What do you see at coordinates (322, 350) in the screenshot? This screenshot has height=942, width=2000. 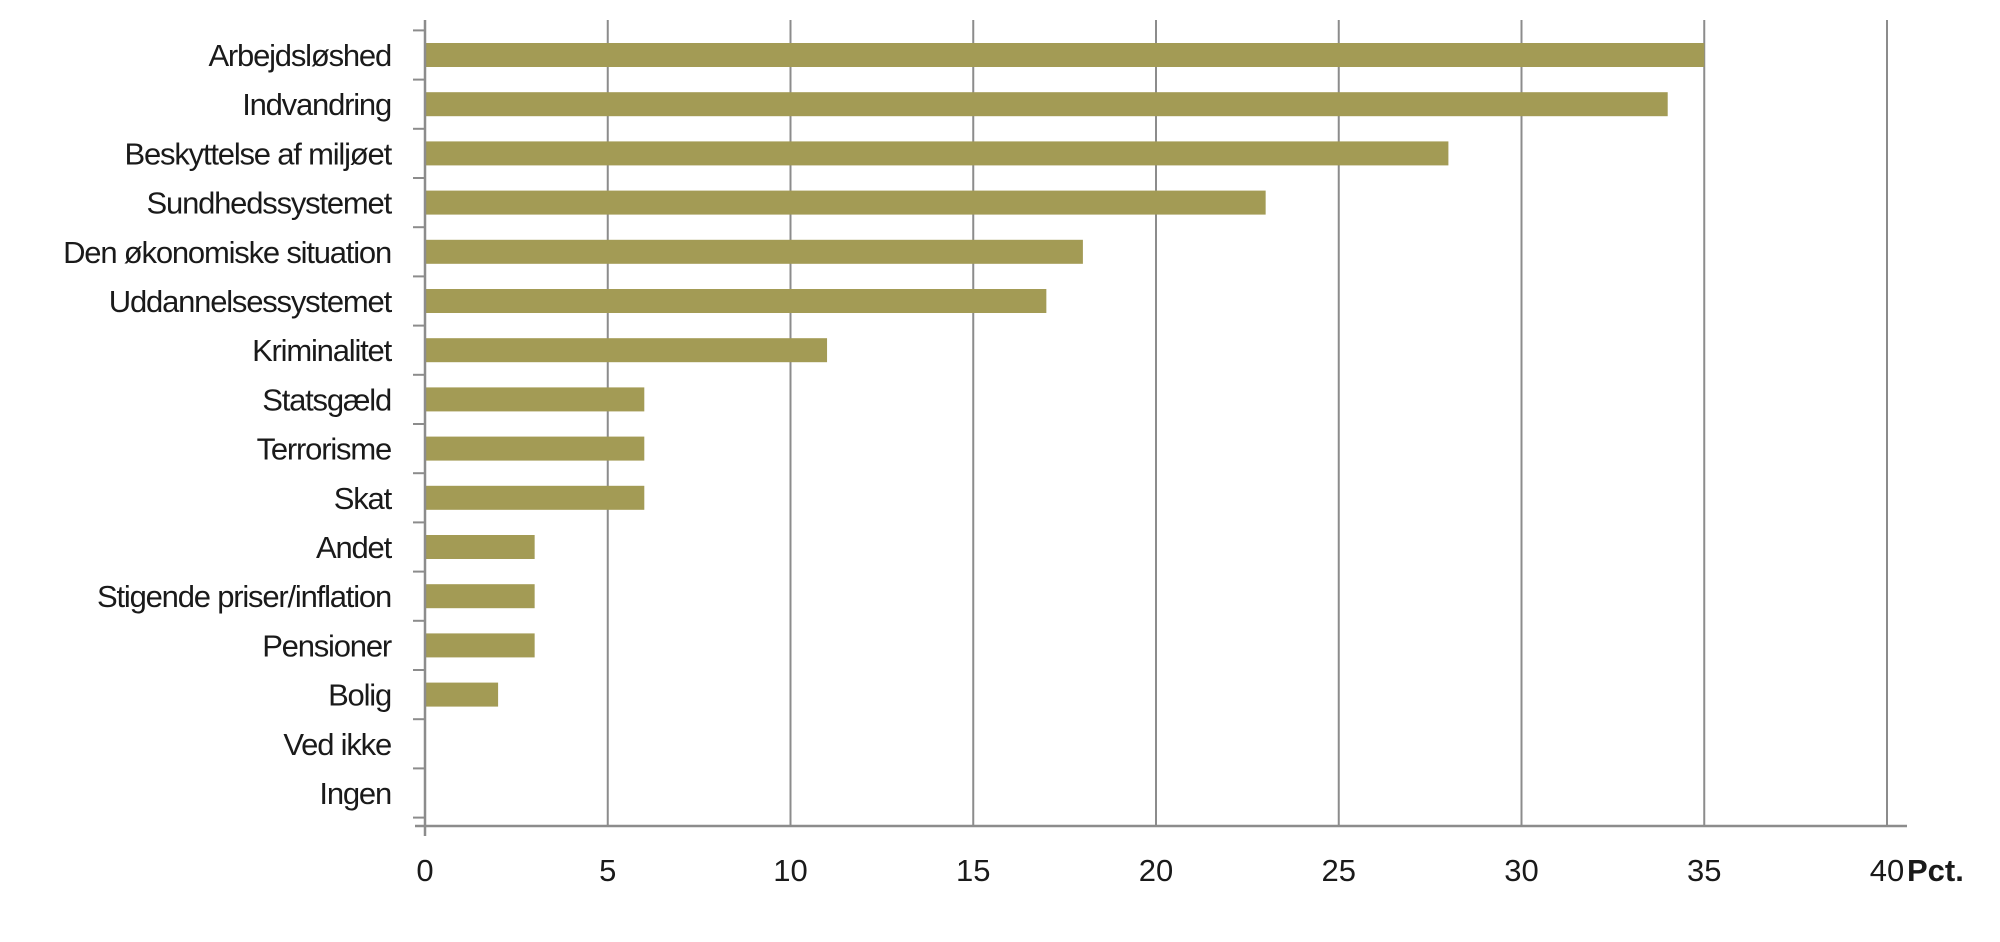 I see `category-label: Kriminalitet` at bounding box center [322, 350].